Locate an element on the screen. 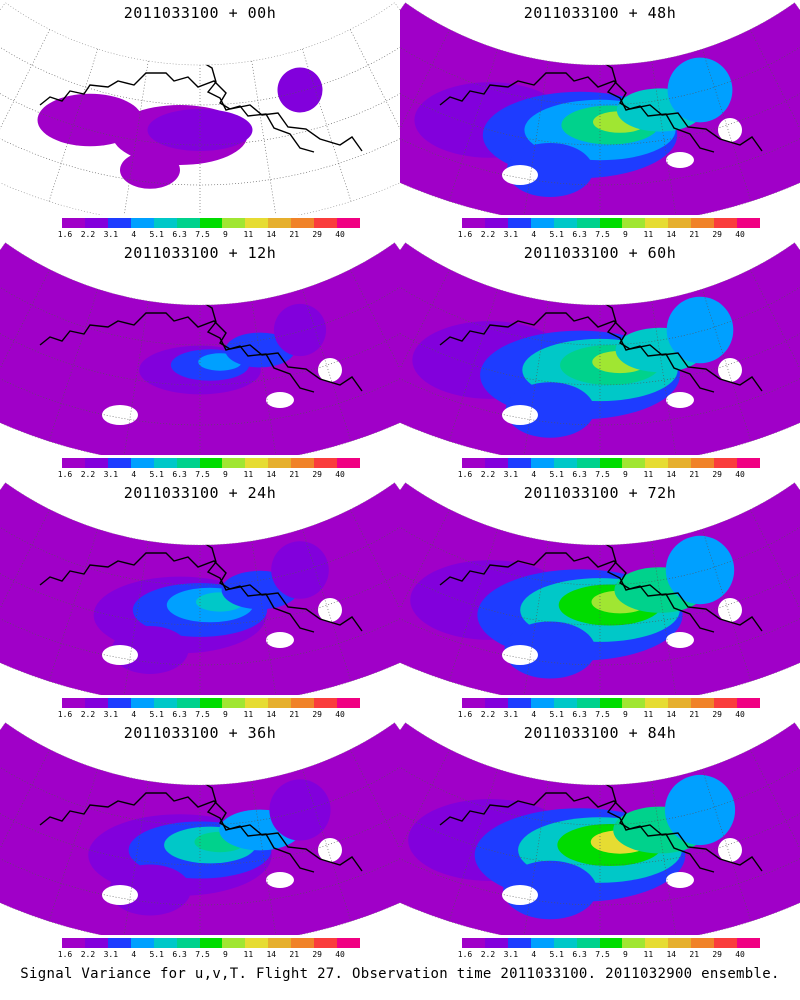 The width and height of the screenshot is (800, 1000). panel-title: 2011033100 + 12h is located at coordinates (200, 253).